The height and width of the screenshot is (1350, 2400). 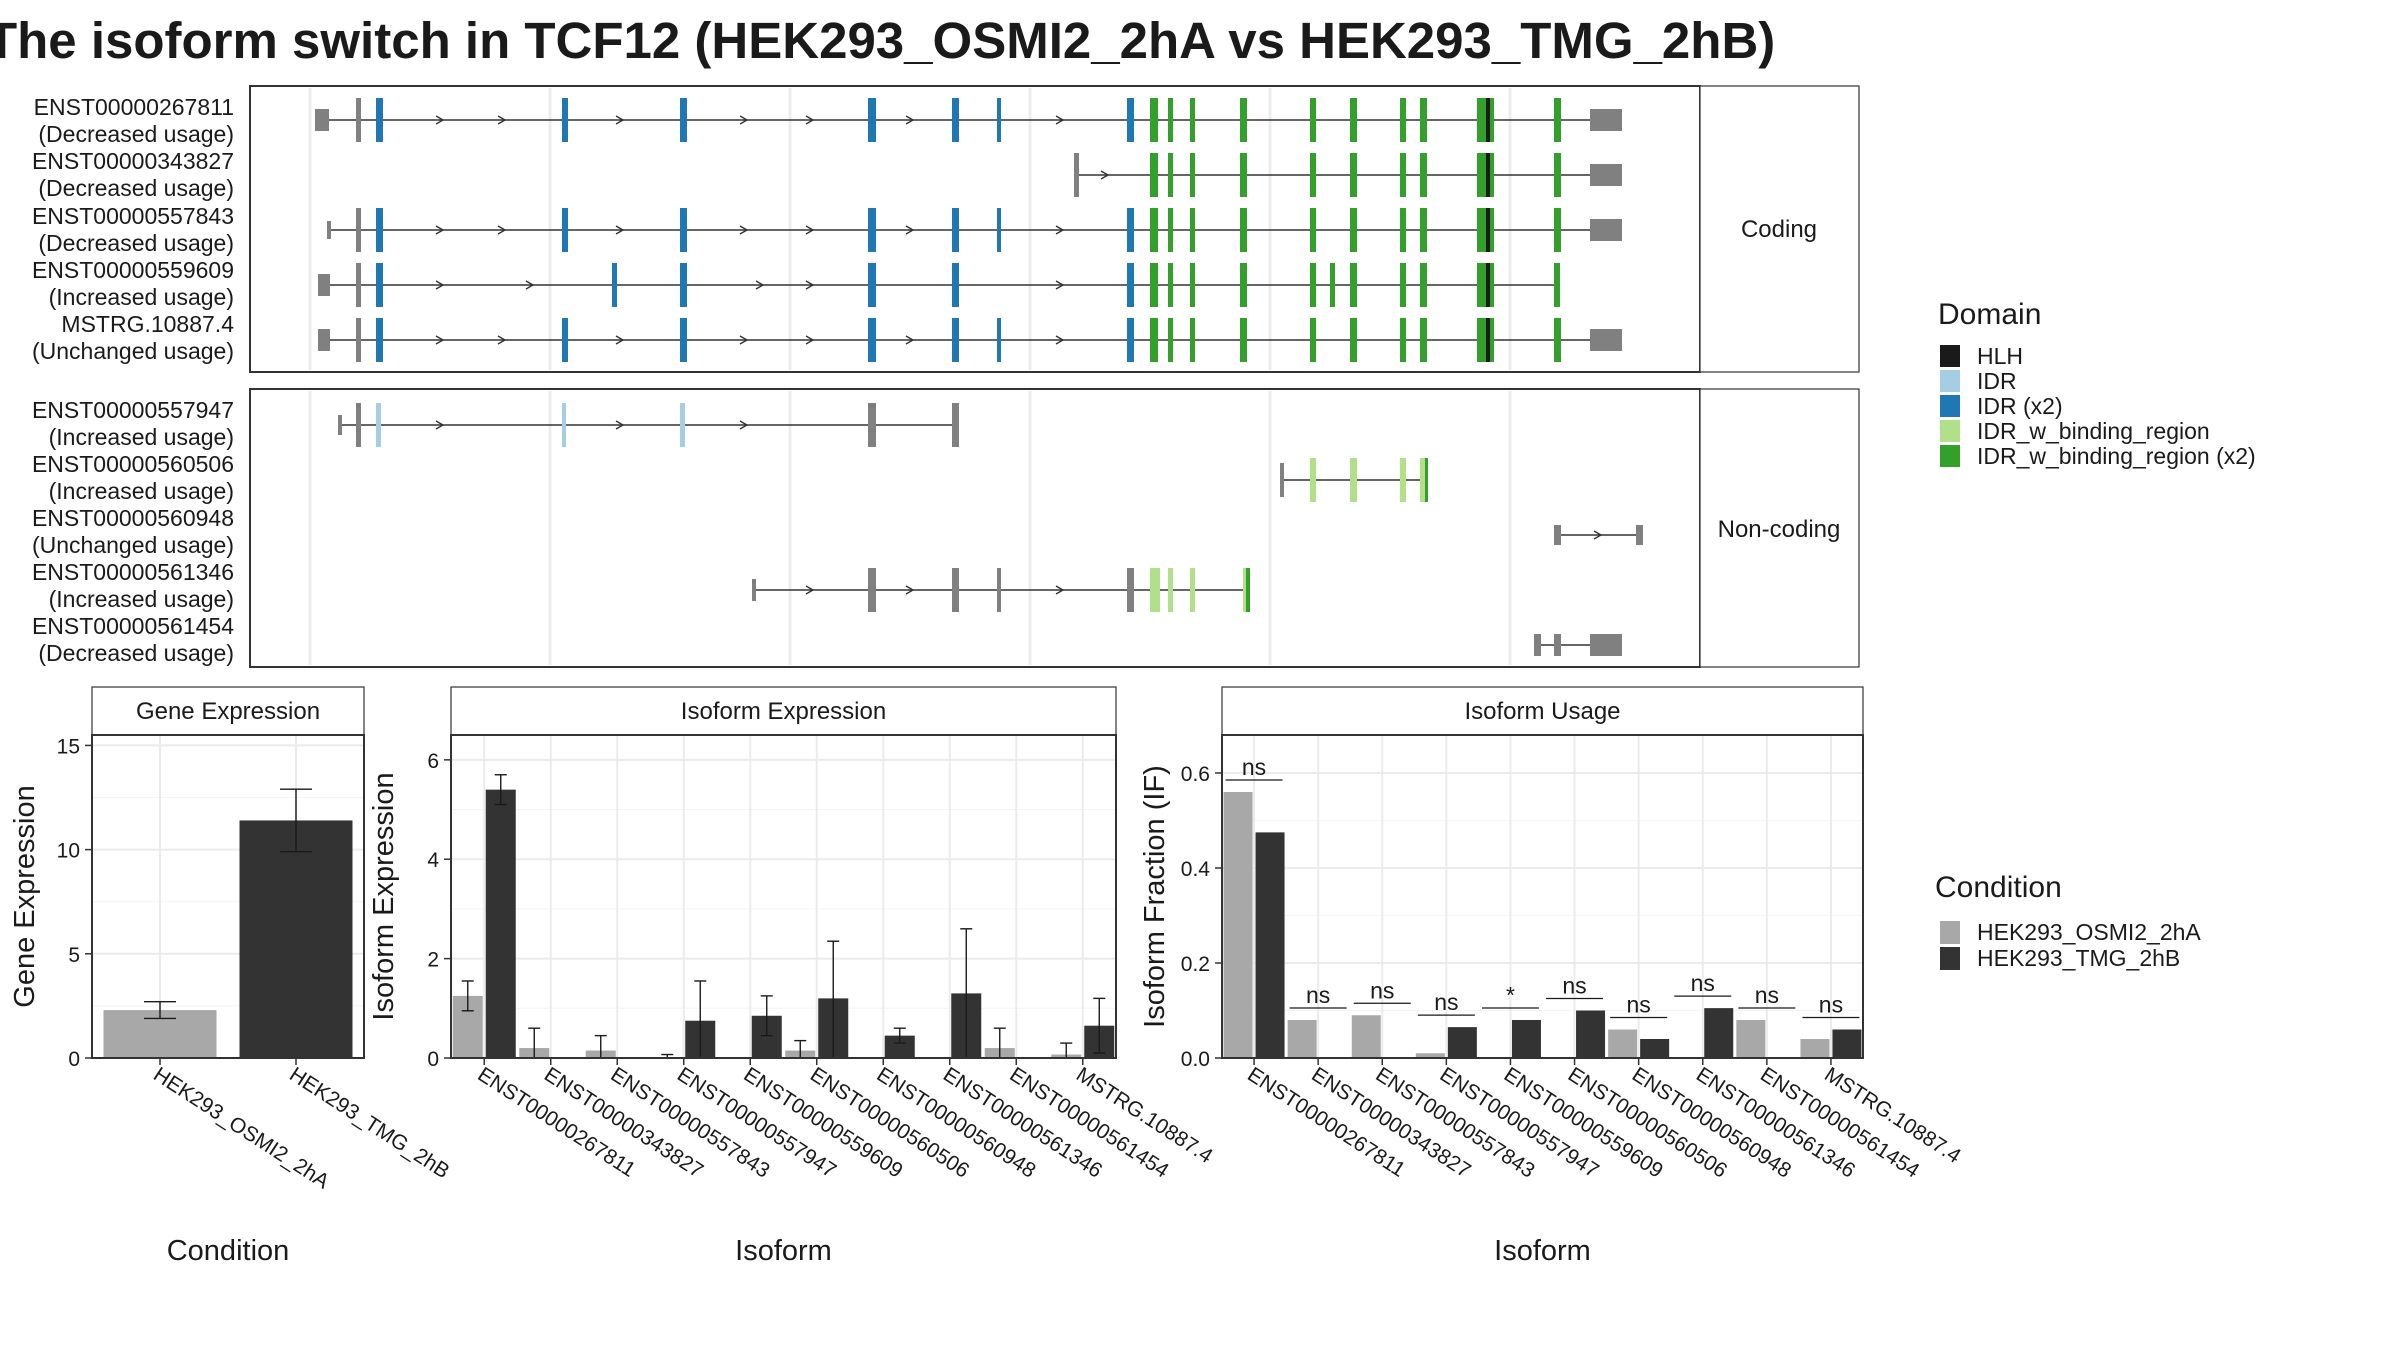 What do you see at coordinates (74, 1059) in the screenshot?
I see `y-tick-label: 0` at bounding box center [74, 1059].